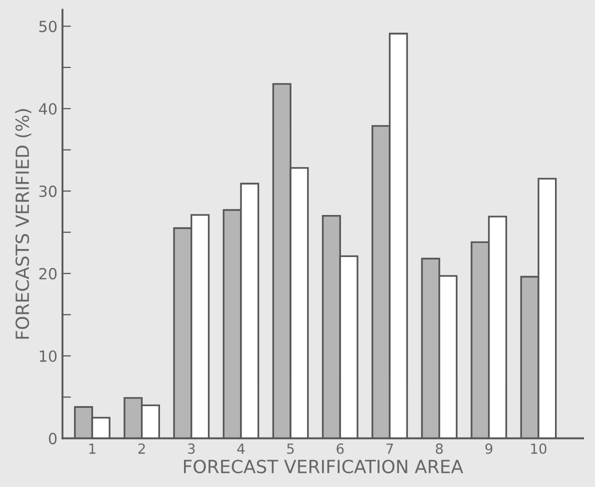 The image size is (595, 487). What do you see at coordinates (538, 448) in the screenshot?
I see `x-tick-label: 10` at bounding box center [538, 448].